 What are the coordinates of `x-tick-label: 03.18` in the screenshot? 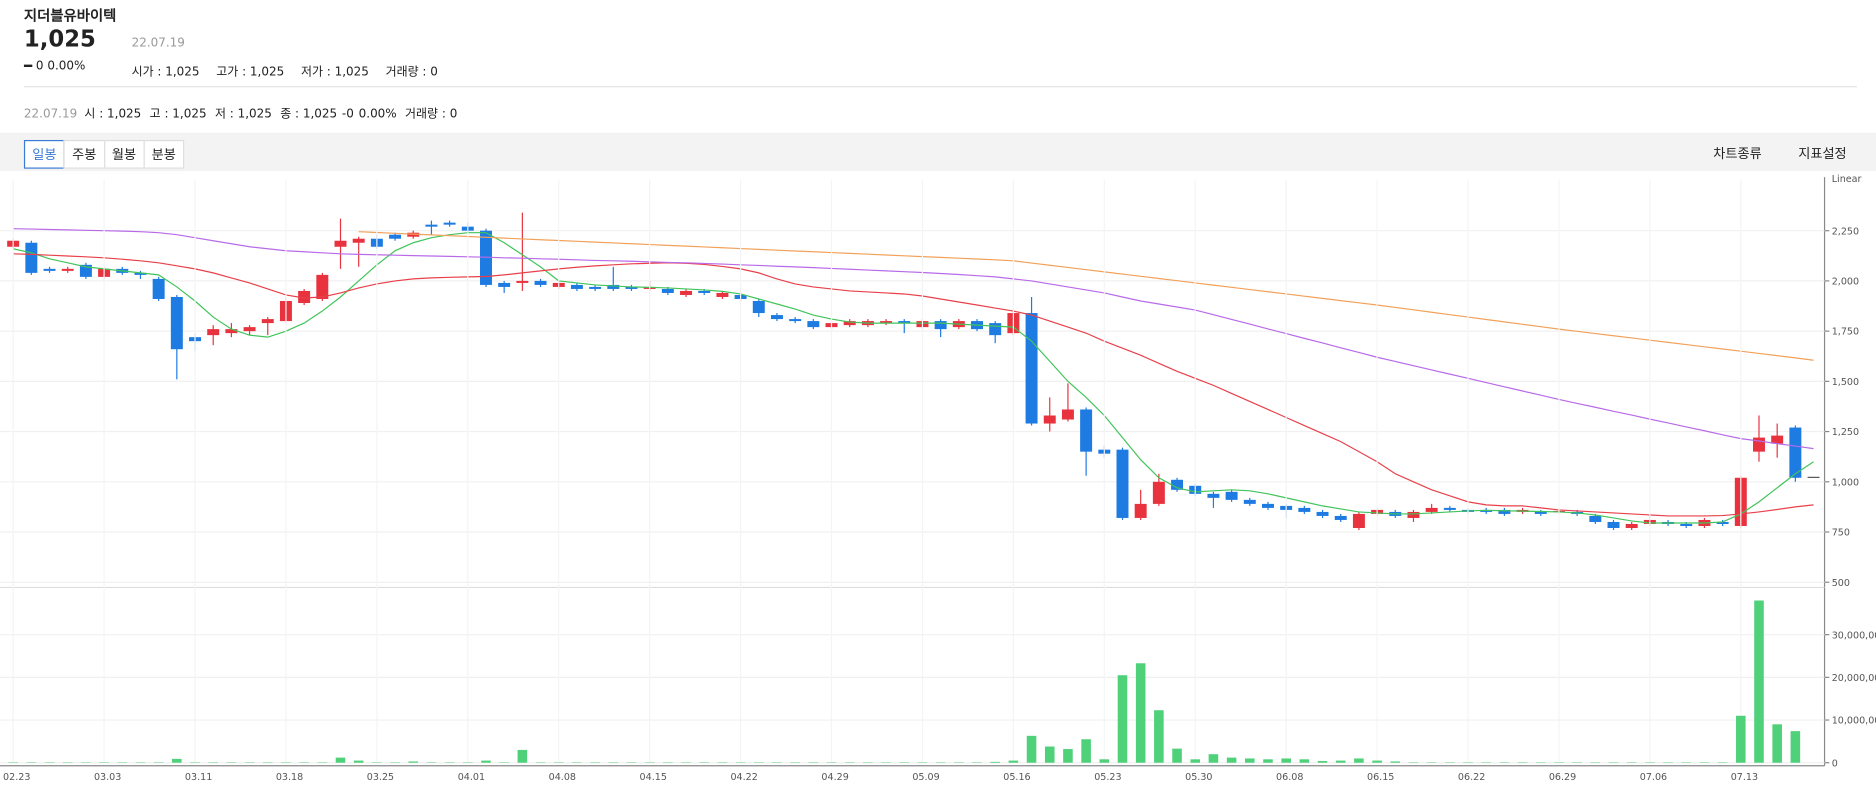 It's located at (289, 777).